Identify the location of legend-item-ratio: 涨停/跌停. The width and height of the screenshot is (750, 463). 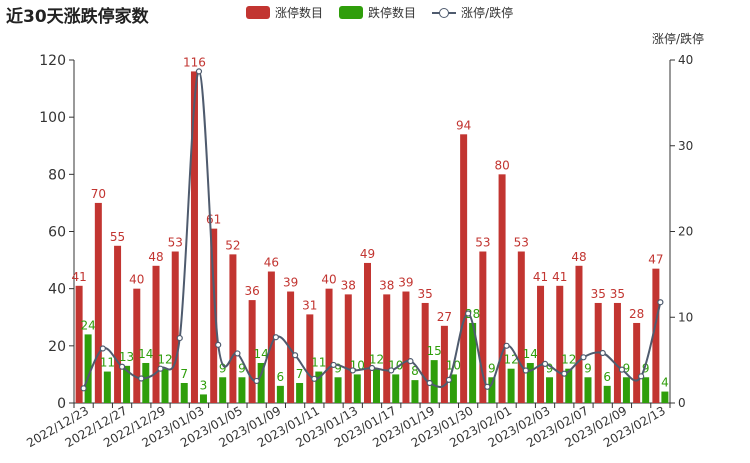
(472, 12).